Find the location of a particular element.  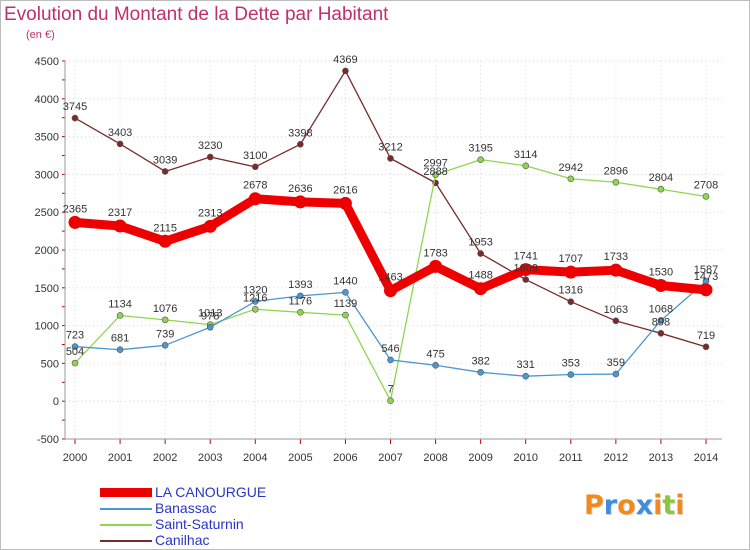

x-tick-label: 2011 is located at coordinates (571, 458).